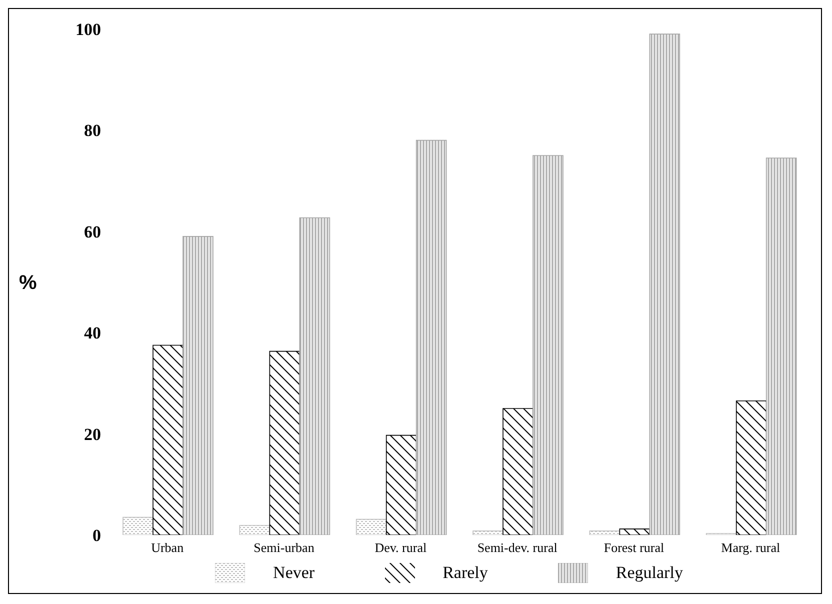 This screenshot has height=604, width=832. Describe the element at coordinates (28, 283) in the screenshot. I see `y-axis-title: %` at that location.